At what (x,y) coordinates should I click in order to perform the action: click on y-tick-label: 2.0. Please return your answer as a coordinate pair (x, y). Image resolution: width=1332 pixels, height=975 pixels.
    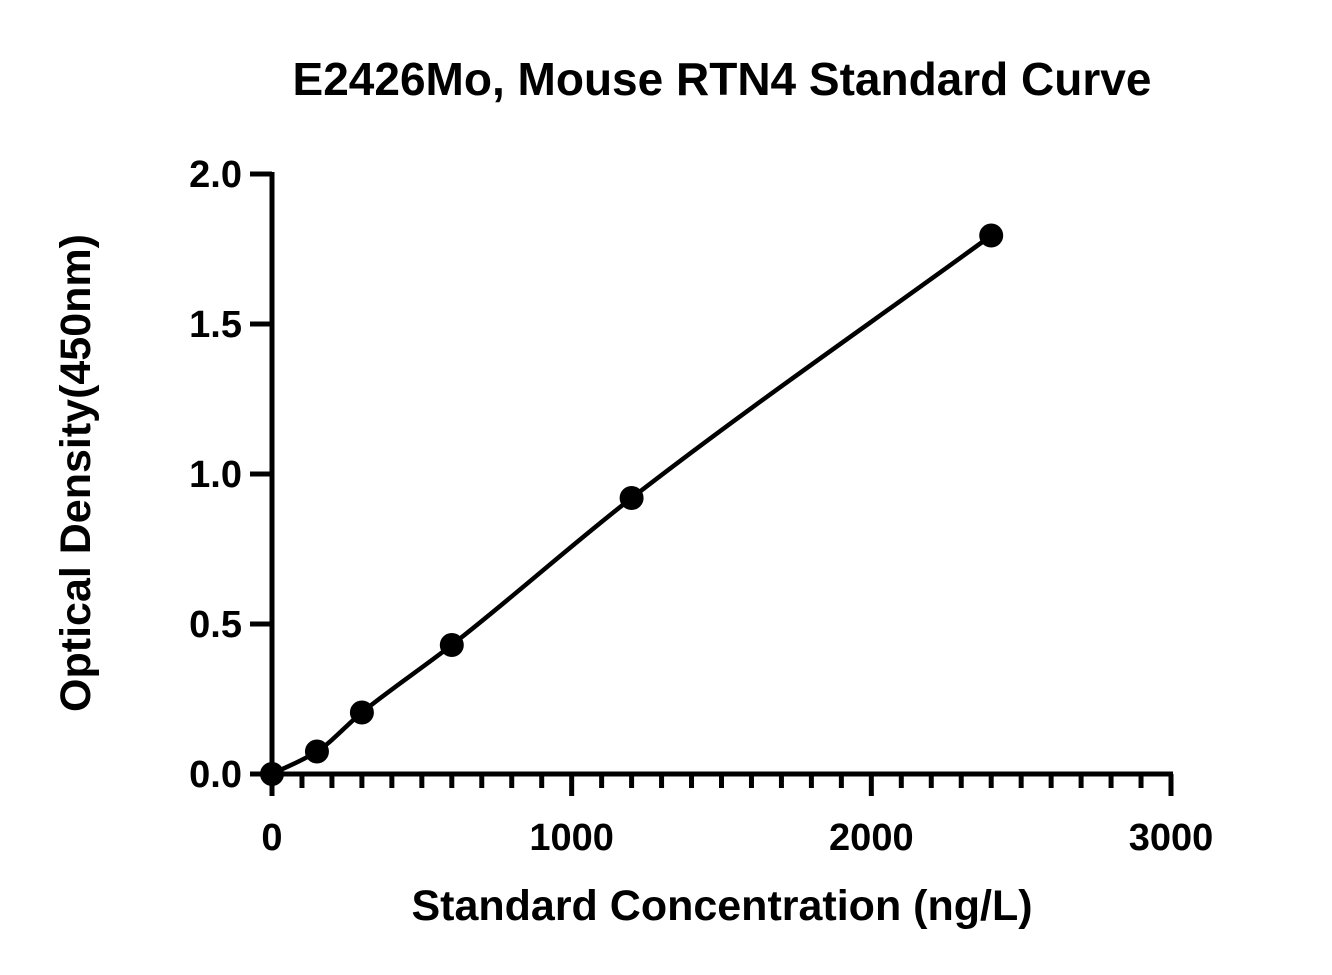
    Looking at the image, I should click on (215, 175).